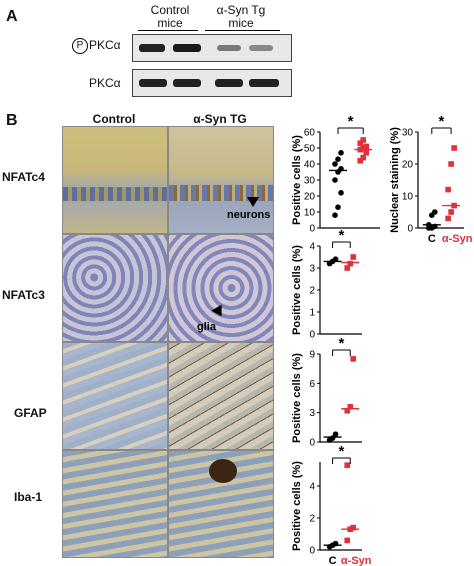 The width and height of the screenshot is (474, 566). I want to click on micrograph-iba1-control, so click(115, 504).